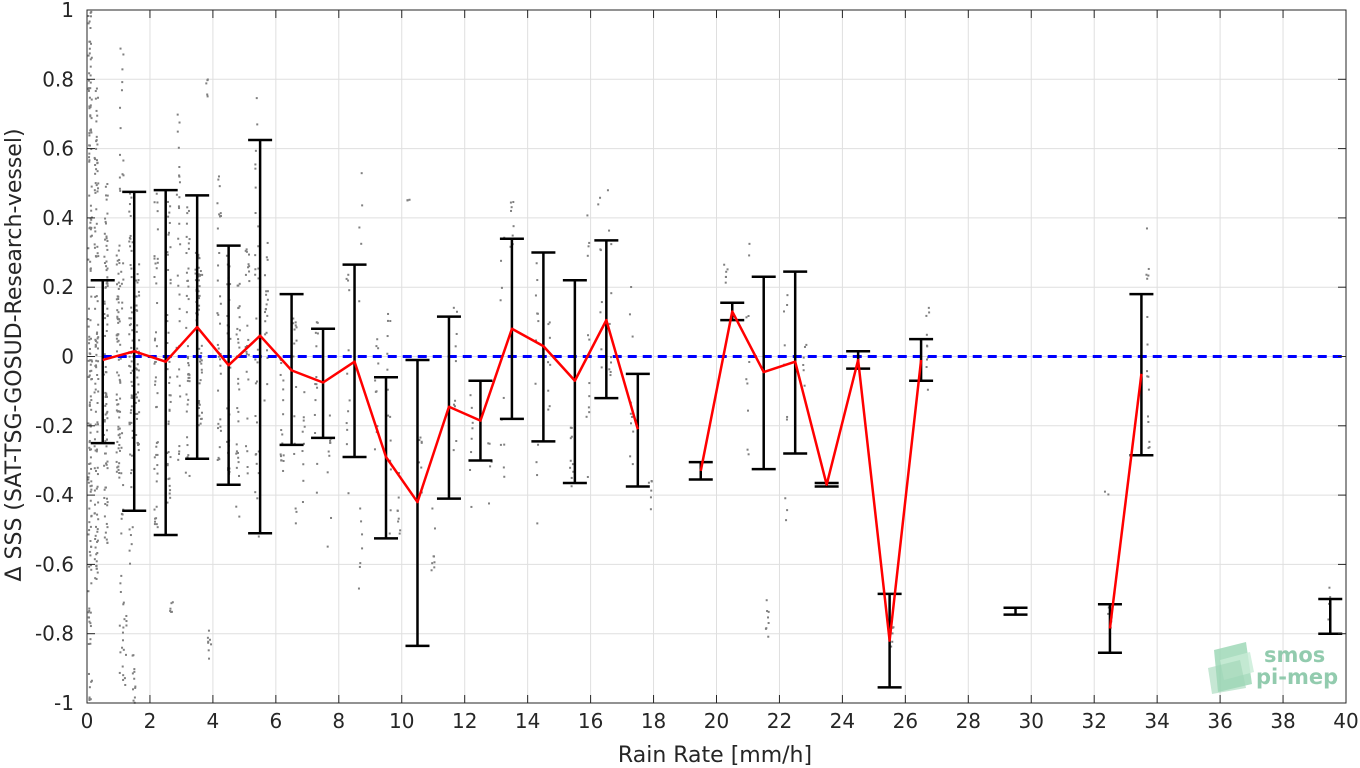 This screenshot has height=768, width=1360. I want to click on x-tick-label: 22, so click(779, 721).